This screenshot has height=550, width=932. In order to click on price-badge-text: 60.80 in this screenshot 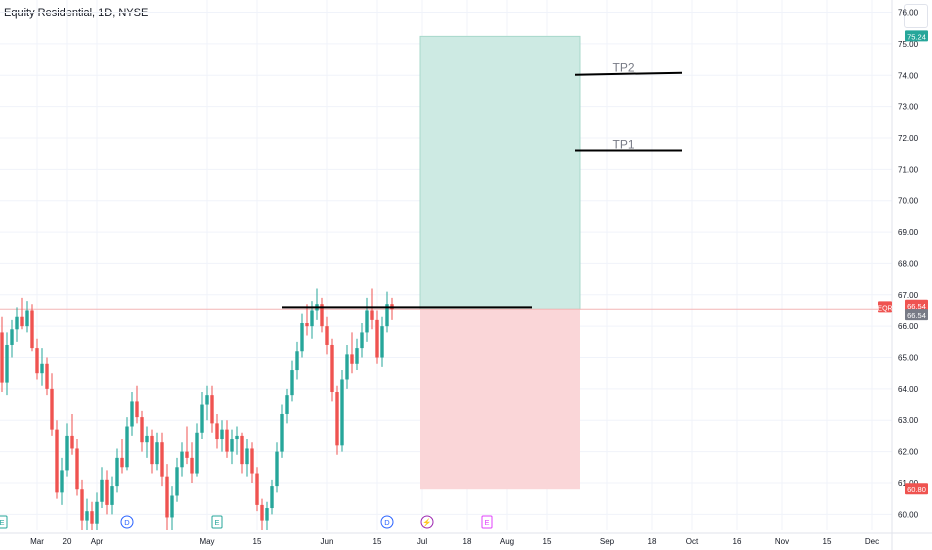, I will do `click(916, 489)`.